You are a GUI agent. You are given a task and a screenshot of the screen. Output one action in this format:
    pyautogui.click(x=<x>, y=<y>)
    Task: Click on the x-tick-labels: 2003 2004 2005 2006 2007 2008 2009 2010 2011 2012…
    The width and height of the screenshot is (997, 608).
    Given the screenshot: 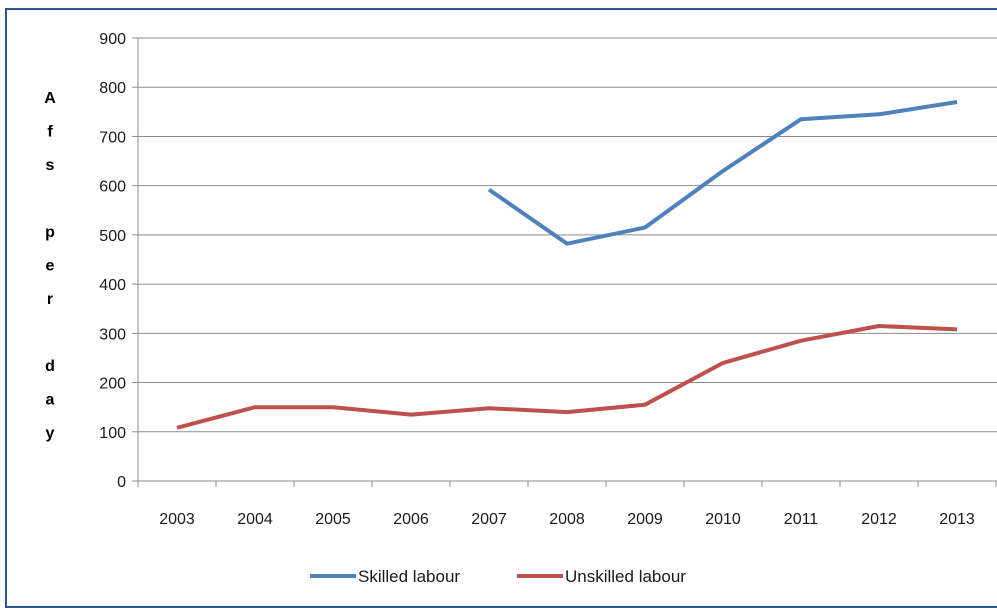 What is the action you would take?
    pyautogui.click(x=567, y=519)
    